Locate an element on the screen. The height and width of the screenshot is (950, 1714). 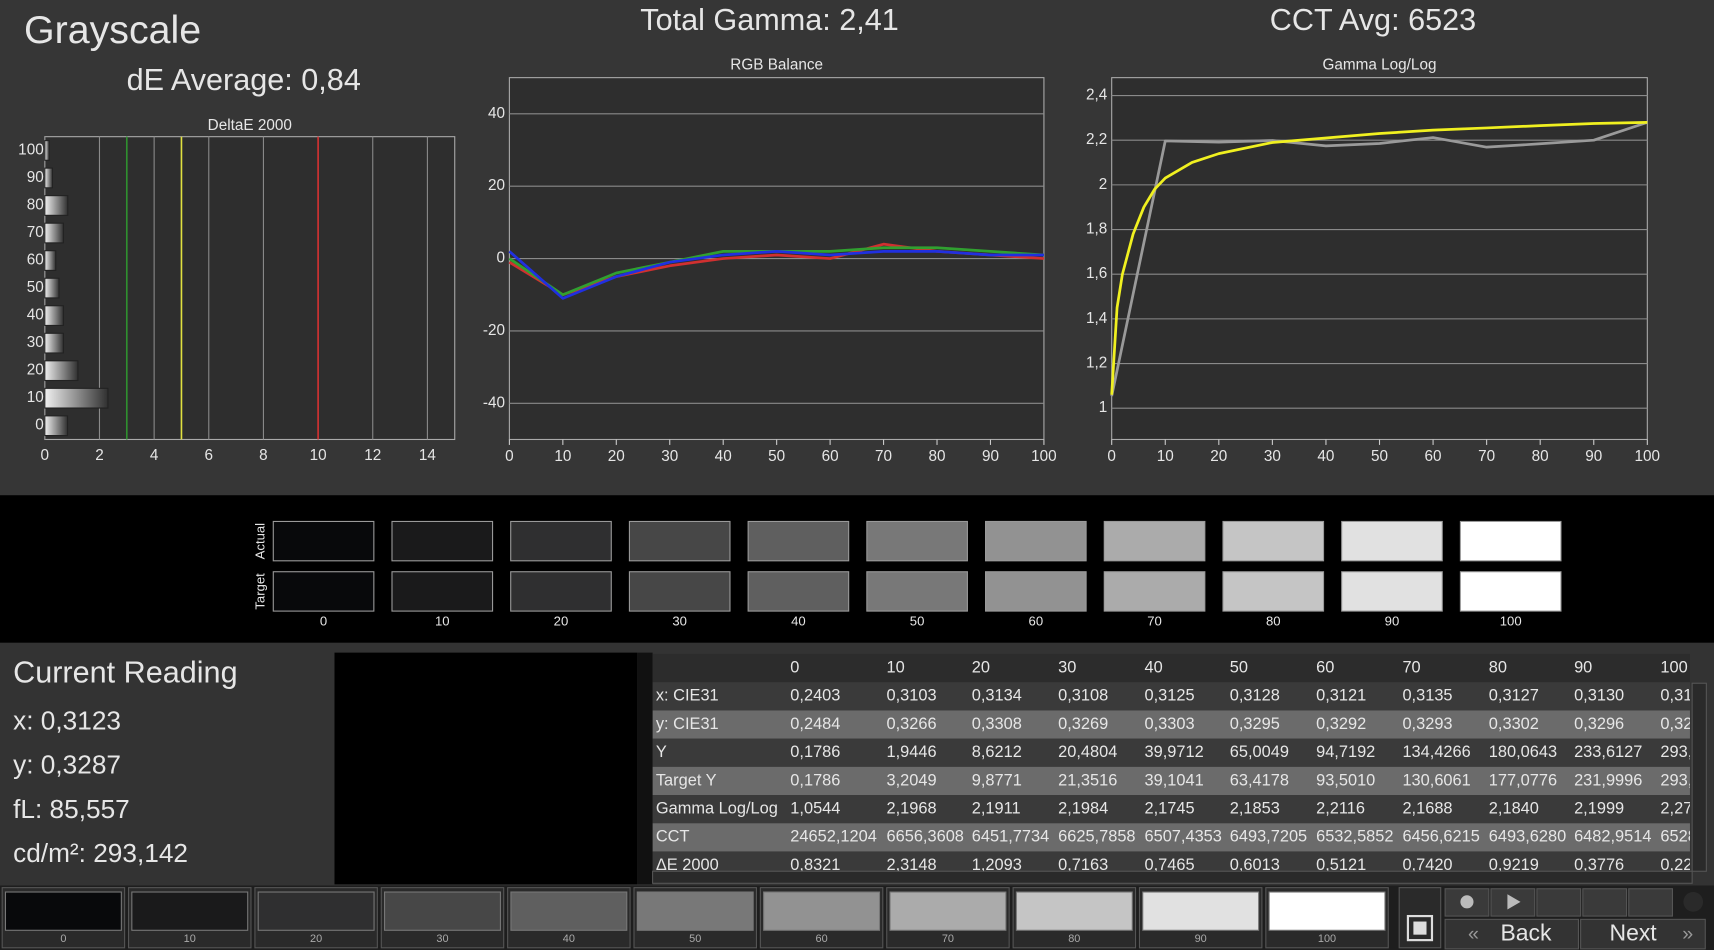
swatch-label: 90 is located at coordinates (1392, 620).